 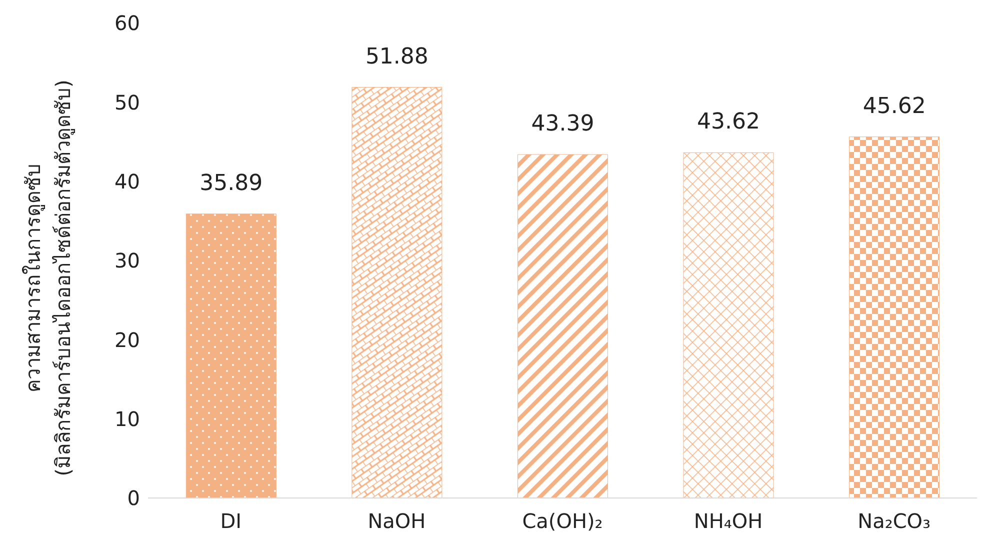 I want to click on data-label: 45.62, so click(x=894, y=106).